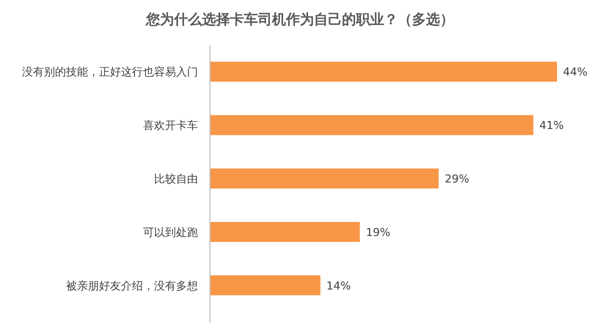 The image size is (600, 323). What do you see at coordinates (575, 72) in the screenshot?
I see `value-label: 44%` at bounding box center [575, 72].